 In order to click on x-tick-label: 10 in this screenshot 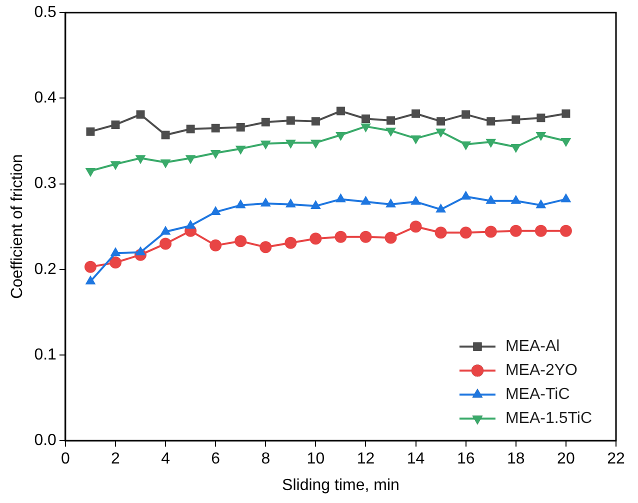, I will do `click(315, 459)`.